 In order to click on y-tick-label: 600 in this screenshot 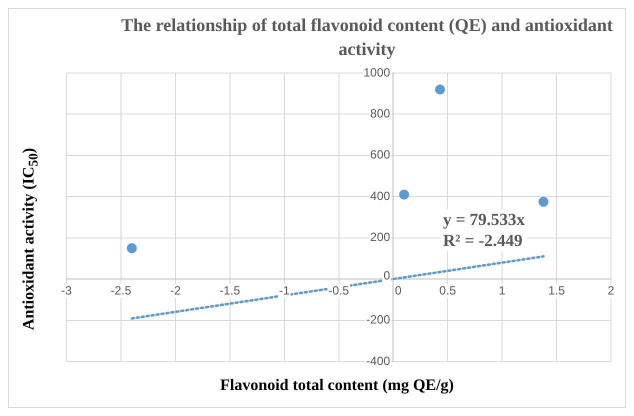, I will do `click(380, 155)`.